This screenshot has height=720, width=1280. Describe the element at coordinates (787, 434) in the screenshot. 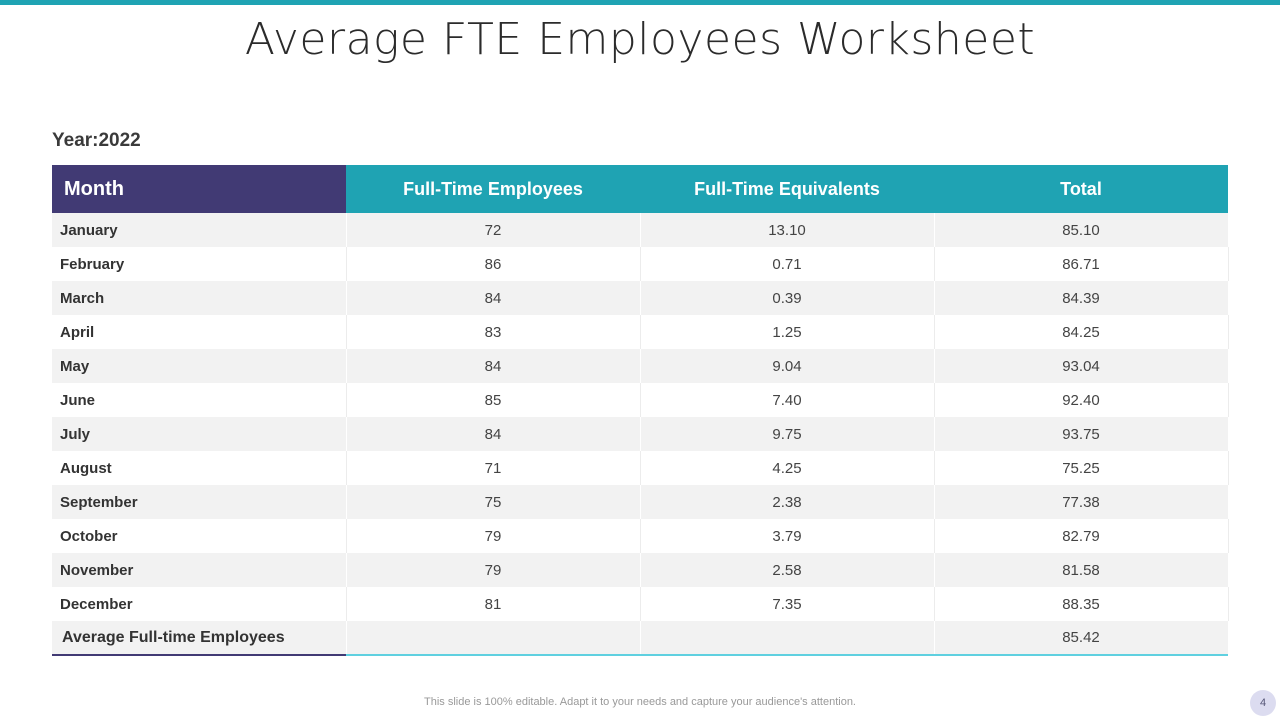

I see `cell-full-time-equivalents: 9.75` at that location.